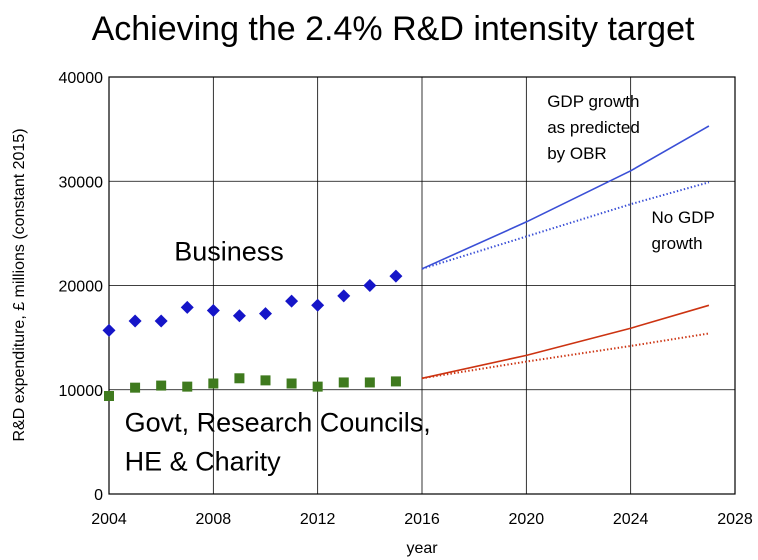  Describe the element at coordinates (565, 356) in the screenshot. I see `projection-line-5-dotted` at that location.